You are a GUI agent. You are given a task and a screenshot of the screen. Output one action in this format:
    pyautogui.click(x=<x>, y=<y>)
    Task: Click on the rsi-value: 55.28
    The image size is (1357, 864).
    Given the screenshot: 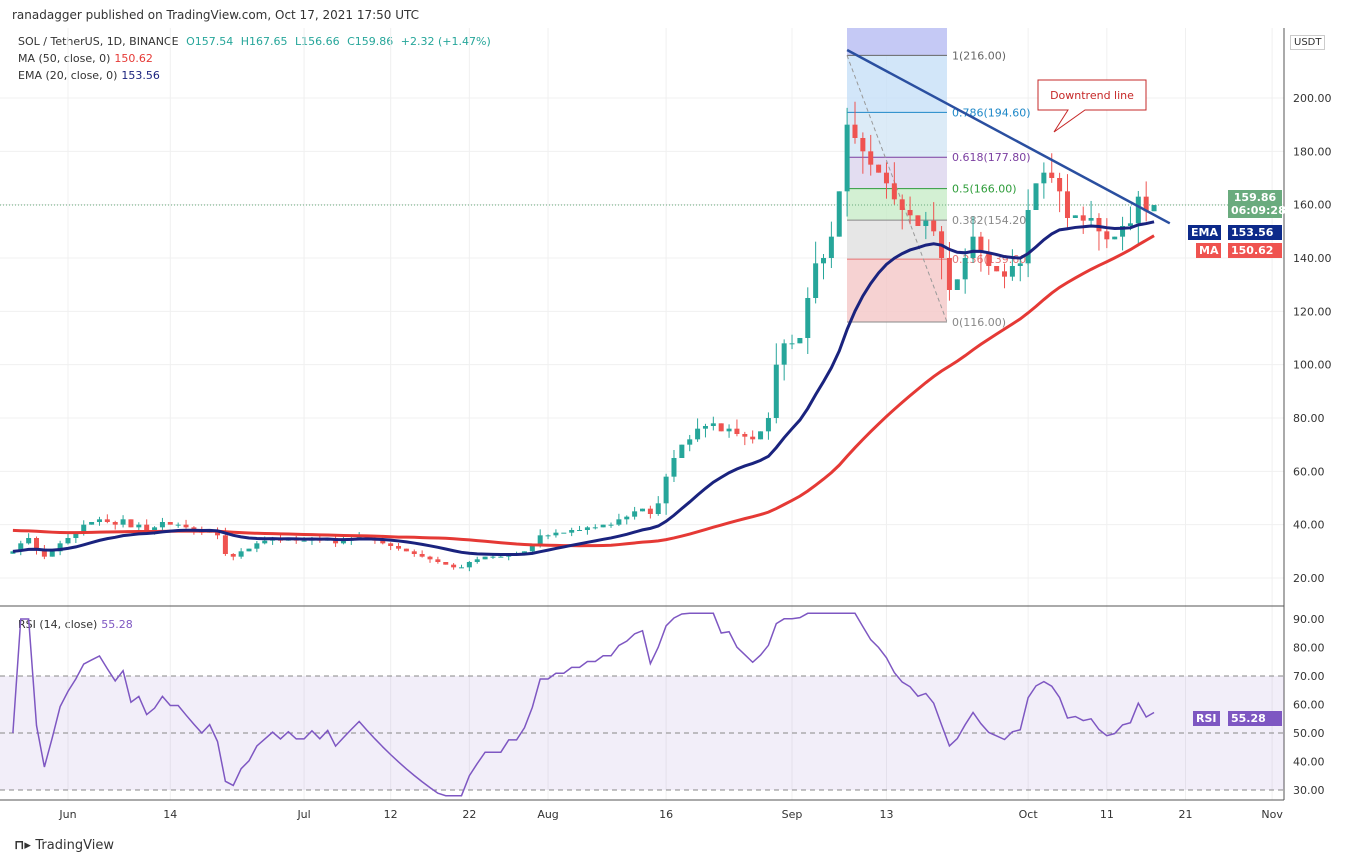 What is the action you would take?
    pyautogui.click(x=117, y=624)
    